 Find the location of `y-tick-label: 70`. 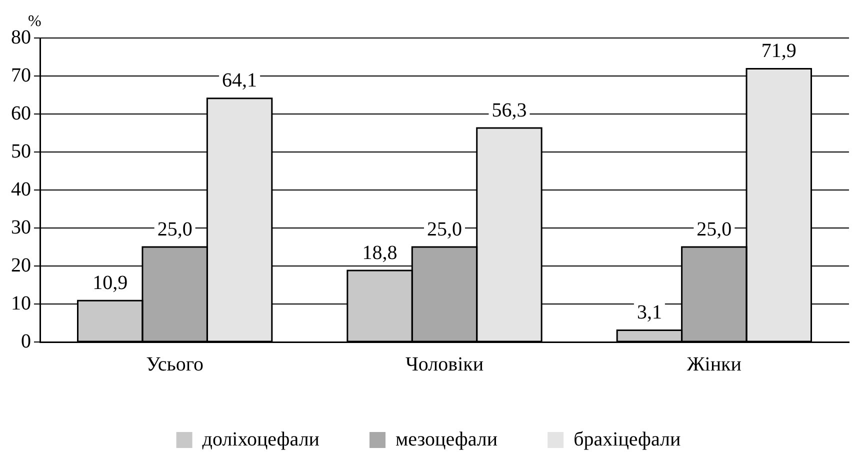

y-tick-label: 70 is located at coordinates (21, 75).